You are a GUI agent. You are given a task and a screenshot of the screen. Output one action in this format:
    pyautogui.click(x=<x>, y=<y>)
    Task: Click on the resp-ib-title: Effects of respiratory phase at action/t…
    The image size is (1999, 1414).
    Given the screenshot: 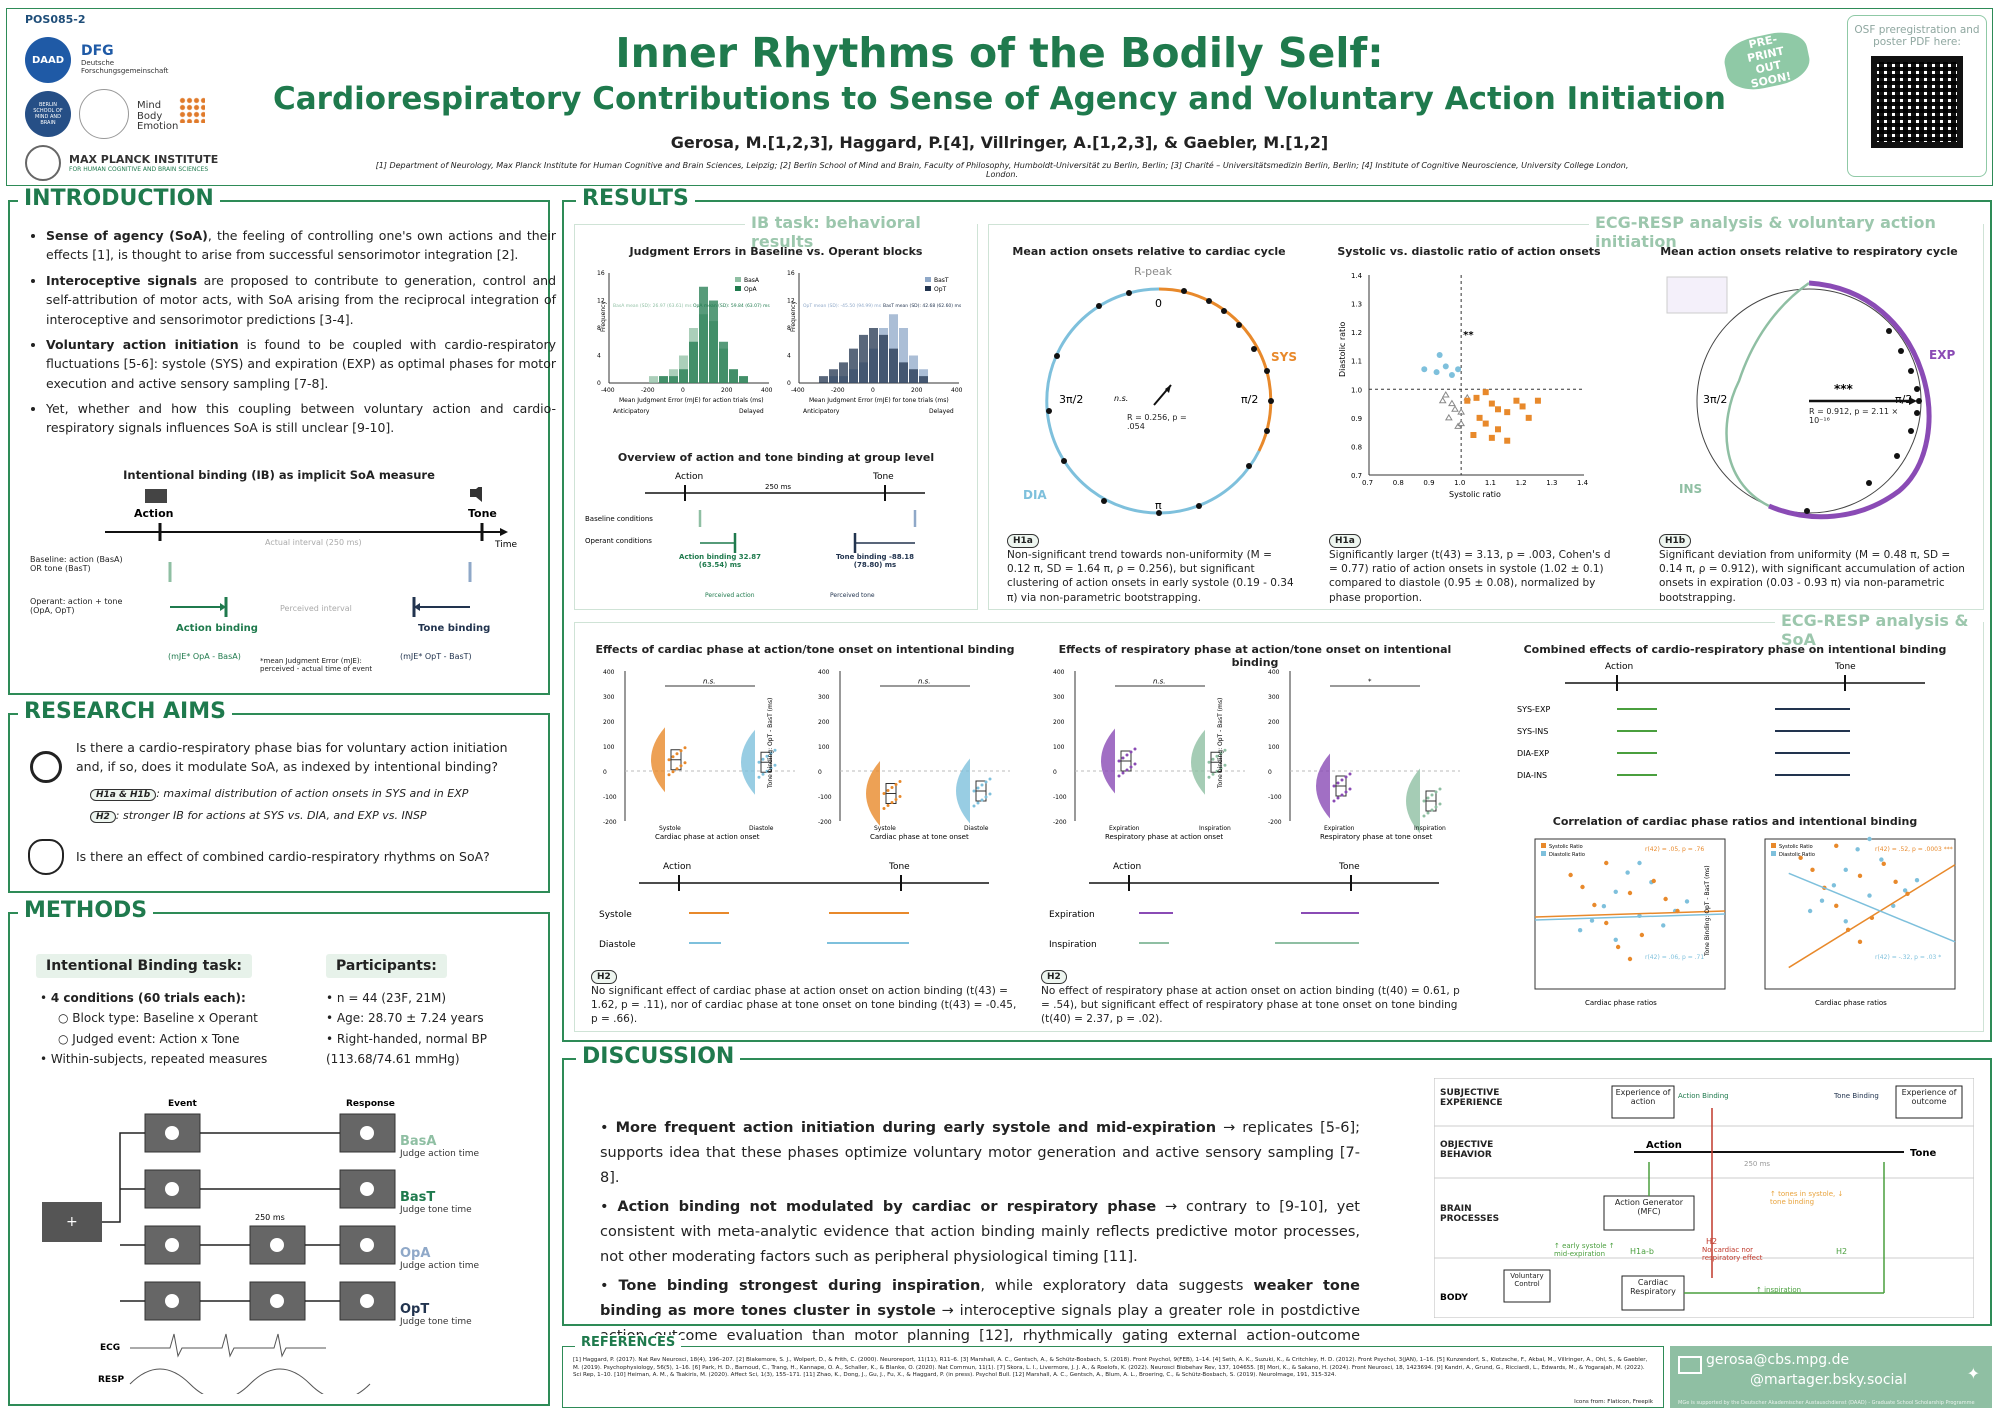 What is the action you would take?
    pyautogui.click(x=1255, y=656)
    